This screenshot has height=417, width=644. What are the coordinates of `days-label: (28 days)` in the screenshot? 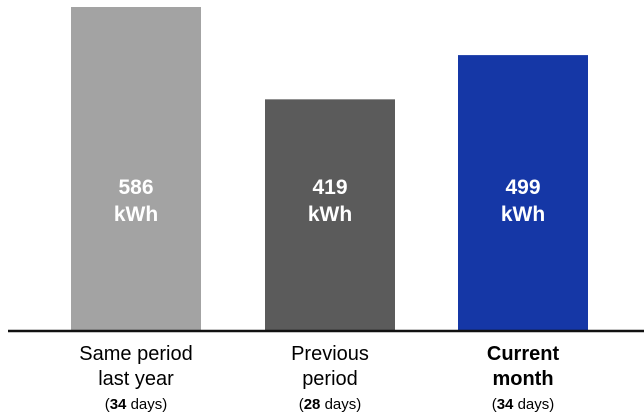 It's located at (330, 404).